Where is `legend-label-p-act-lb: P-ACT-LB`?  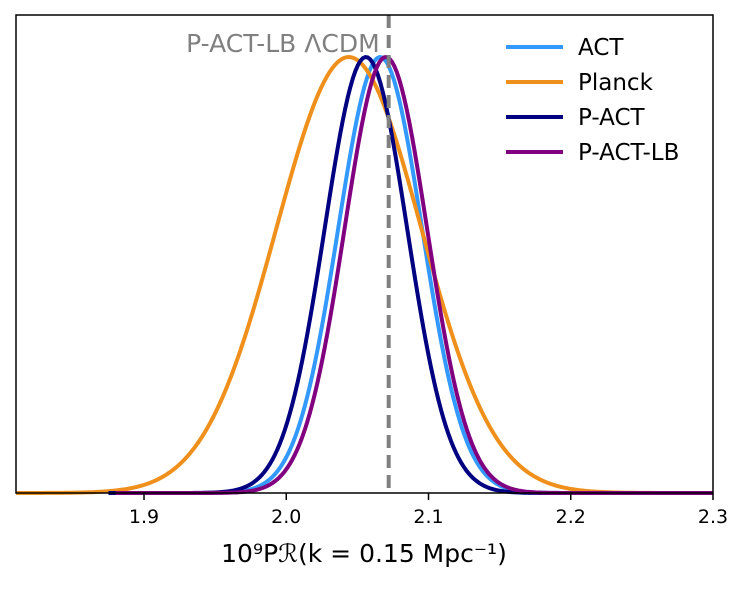 legend-label-p-act-lb: P-ACT-LB is located at coordinates (628, 153).